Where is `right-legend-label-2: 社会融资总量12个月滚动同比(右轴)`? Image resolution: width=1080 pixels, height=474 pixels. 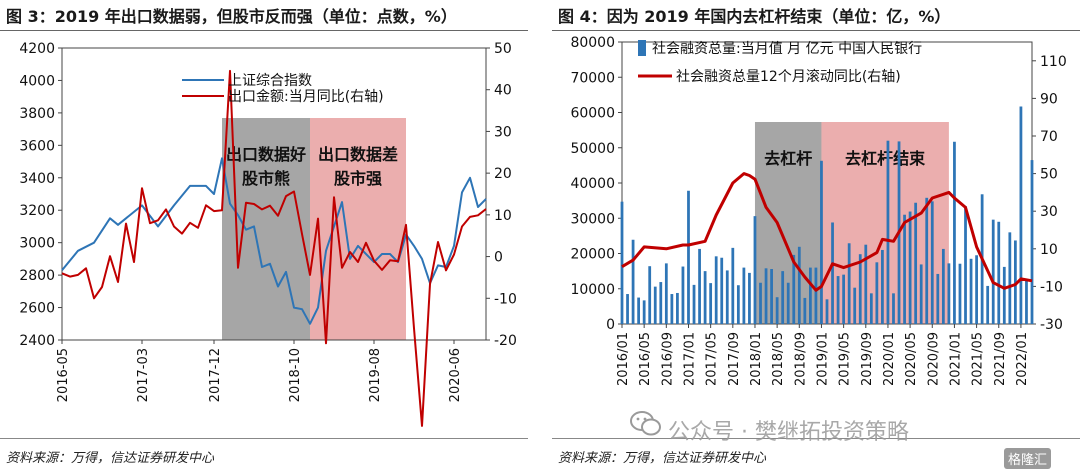
right-legend-label-2: 社会融资总量12个月滚动同比(右轴) is located at coordinates (788, 76).